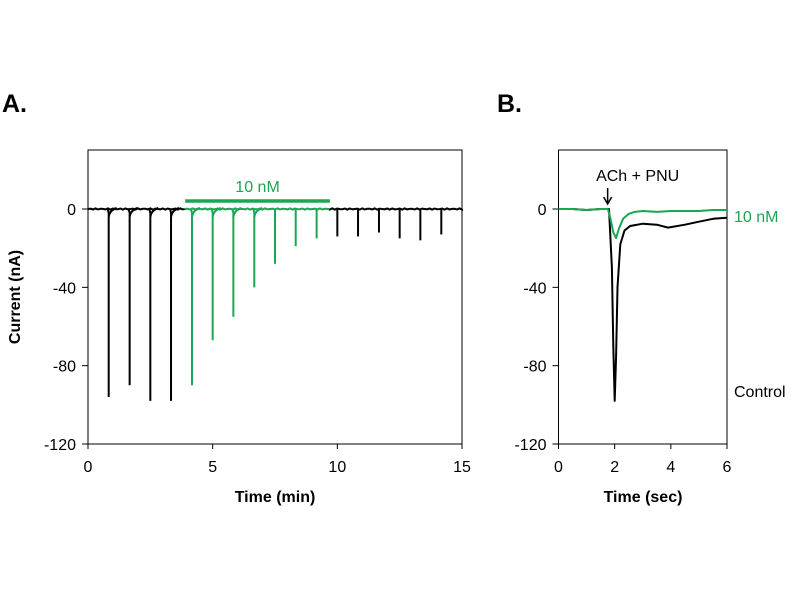  Describe the element at coordinates (509, 104) in the screenshot. I see `panel-b-label: B.` at that location.